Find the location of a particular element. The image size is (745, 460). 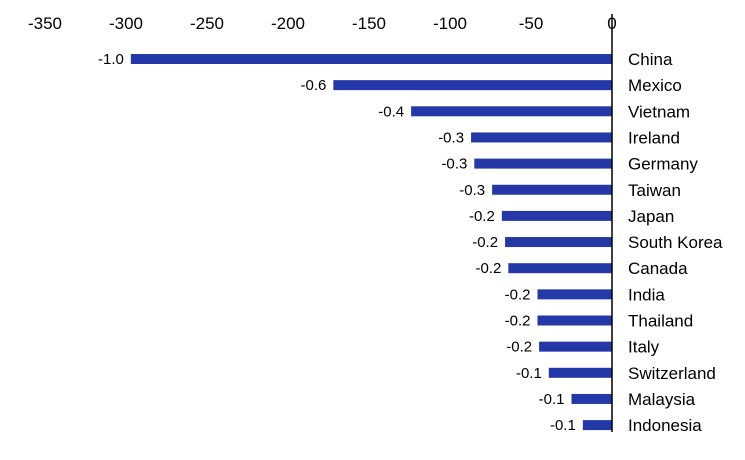

x-tick-label: -300 is located at coordinates (126, 23).